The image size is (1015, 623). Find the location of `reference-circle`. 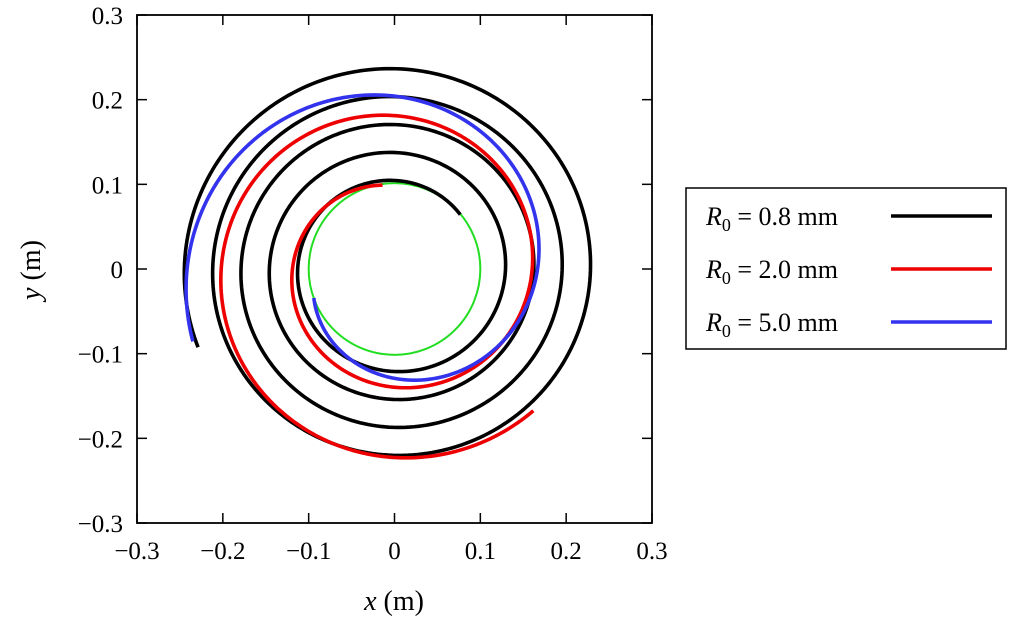

reference-circle is located at coordinates (394, 269).